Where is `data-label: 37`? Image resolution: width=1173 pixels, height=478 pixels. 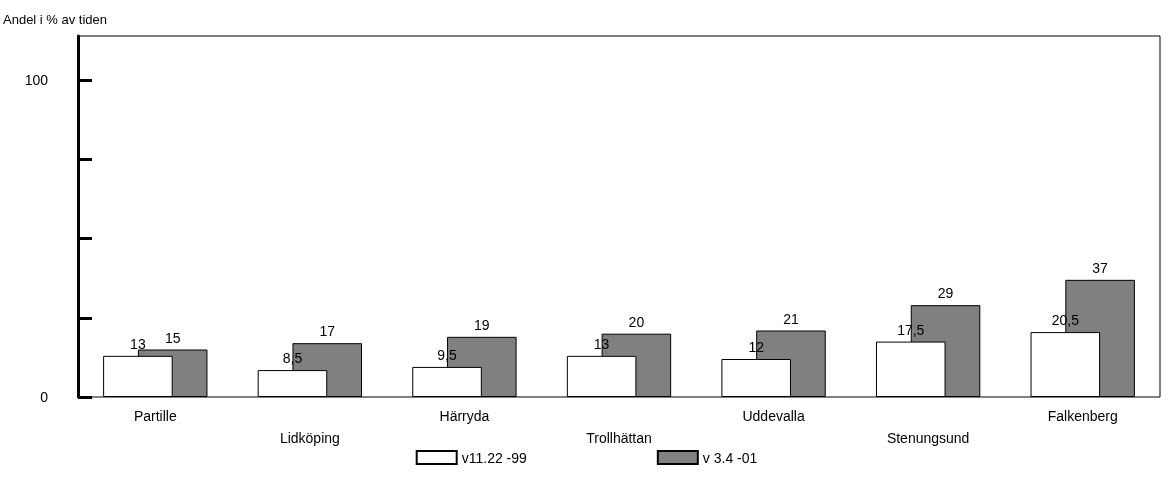
data-label: 37 is located at coordinates (1100, 267).